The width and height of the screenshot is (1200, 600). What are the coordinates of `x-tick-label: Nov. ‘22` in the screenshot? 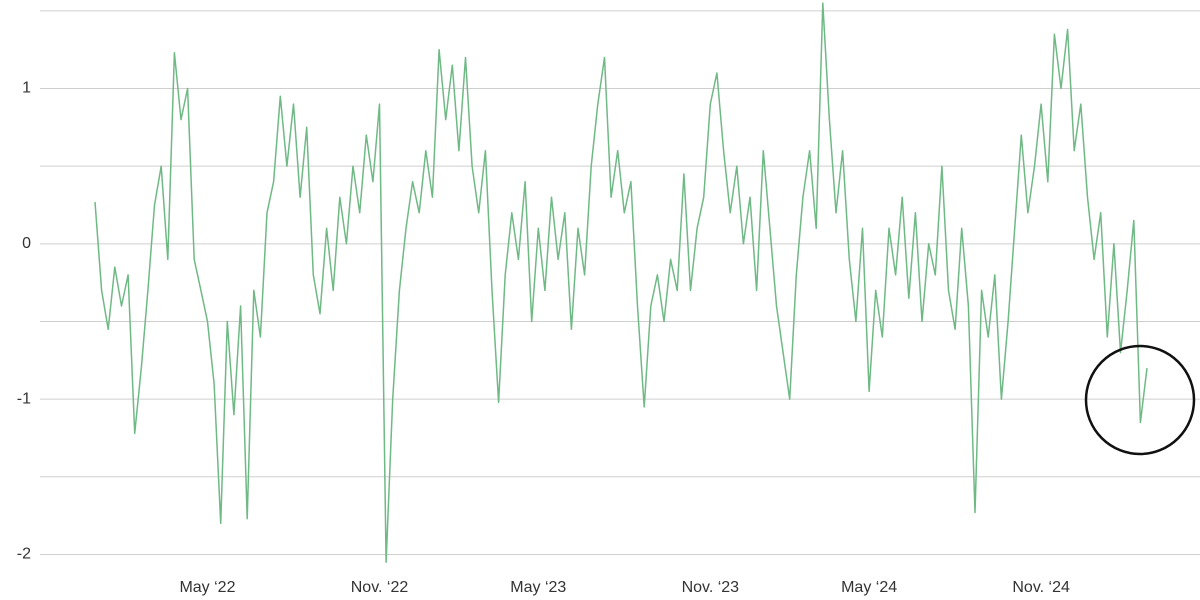 It's located at (380, 587).